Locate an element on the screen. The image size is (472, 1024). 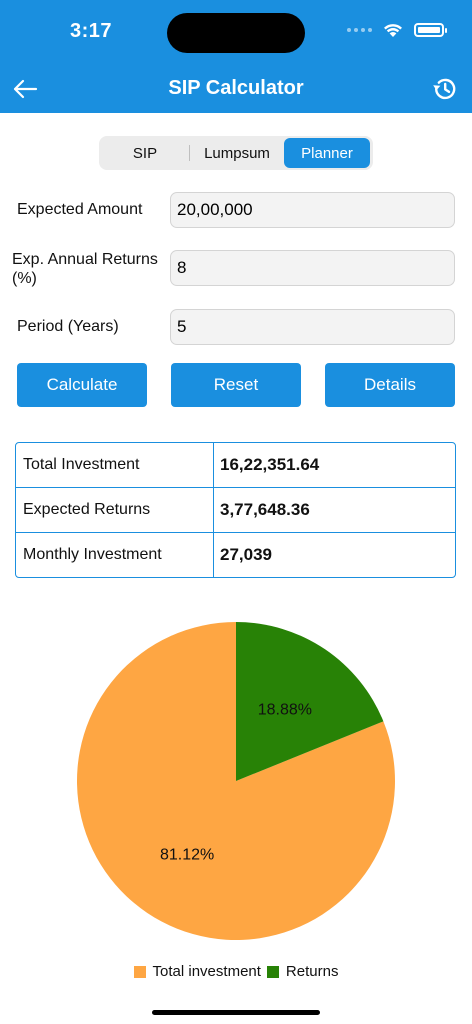
back-arrow-icon is located at coordinates (25, 89).